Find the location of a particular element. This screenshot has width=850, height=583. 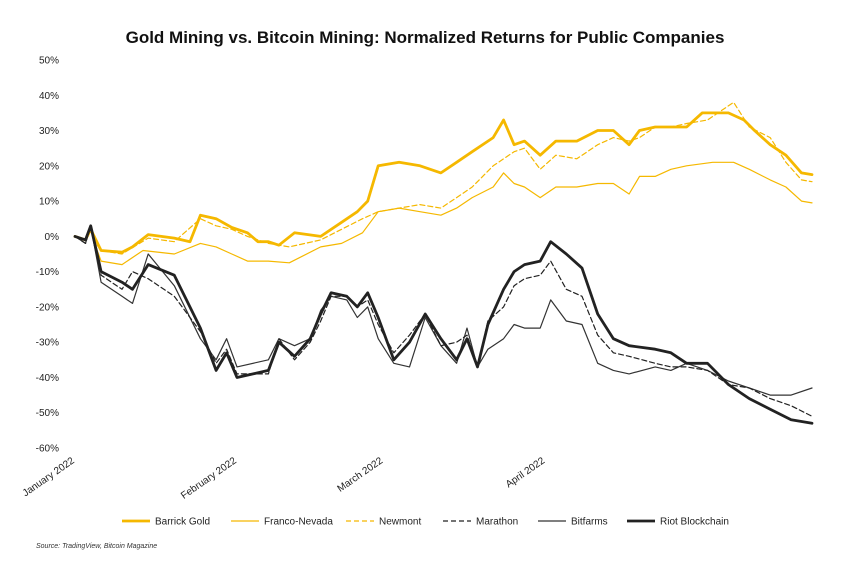

source-note: Source: TradingView, Bitcoin Magazine is located at coordinates (97, 546).